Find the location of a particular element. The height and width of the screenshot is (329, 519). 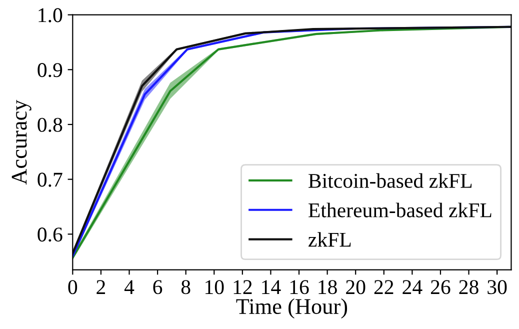

y-tick-label: 0.9 is located at coordinates (50, 70).